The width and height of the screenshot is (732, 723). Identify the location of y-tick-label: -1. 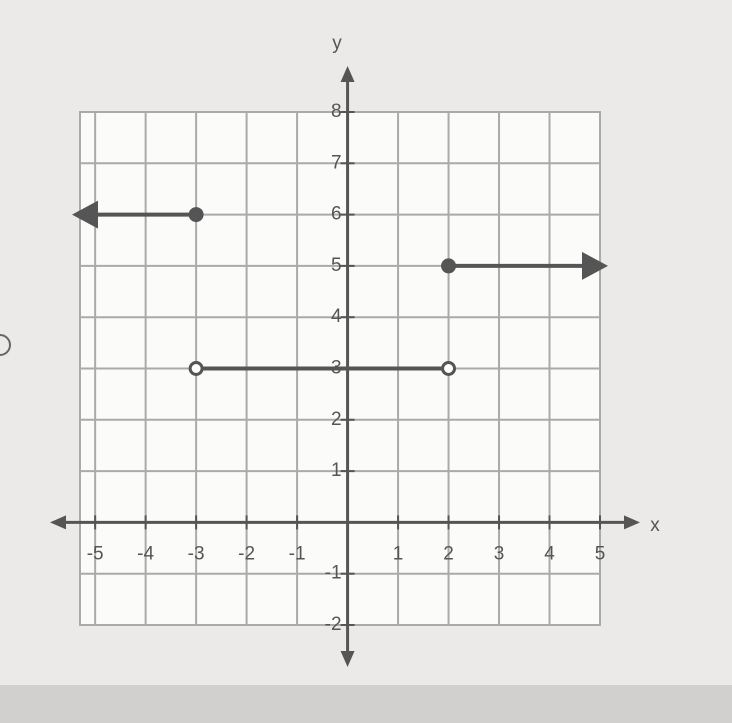
(333, 573).